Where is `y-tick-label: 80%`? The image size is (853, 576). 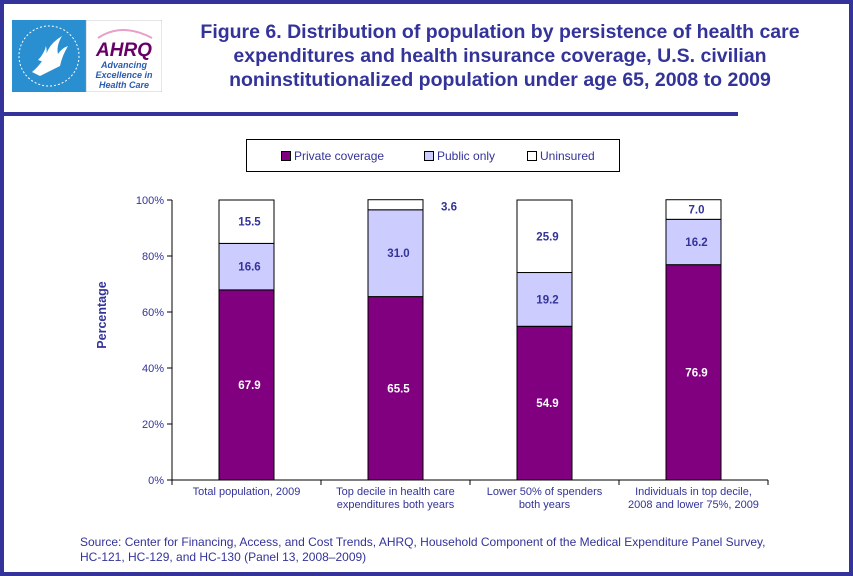
y-tick-label: 80% is located at coordinates (153, 257).